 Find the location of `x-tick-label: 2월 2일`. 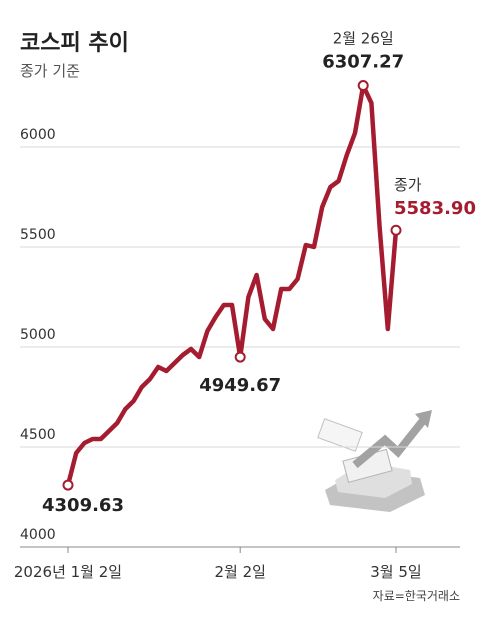

x-tick-label: 2월 2일 is located at coordinates (239, 572).